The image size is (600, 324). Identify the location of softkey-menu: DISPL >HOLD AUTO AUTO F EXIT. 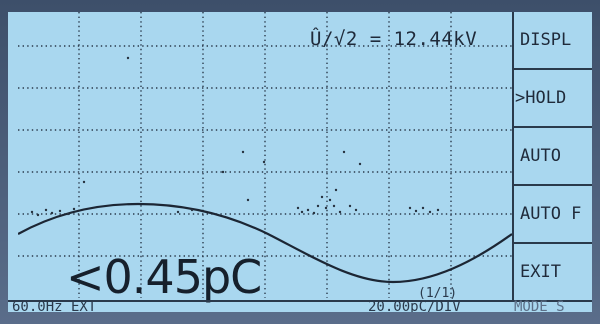
(552, 156).